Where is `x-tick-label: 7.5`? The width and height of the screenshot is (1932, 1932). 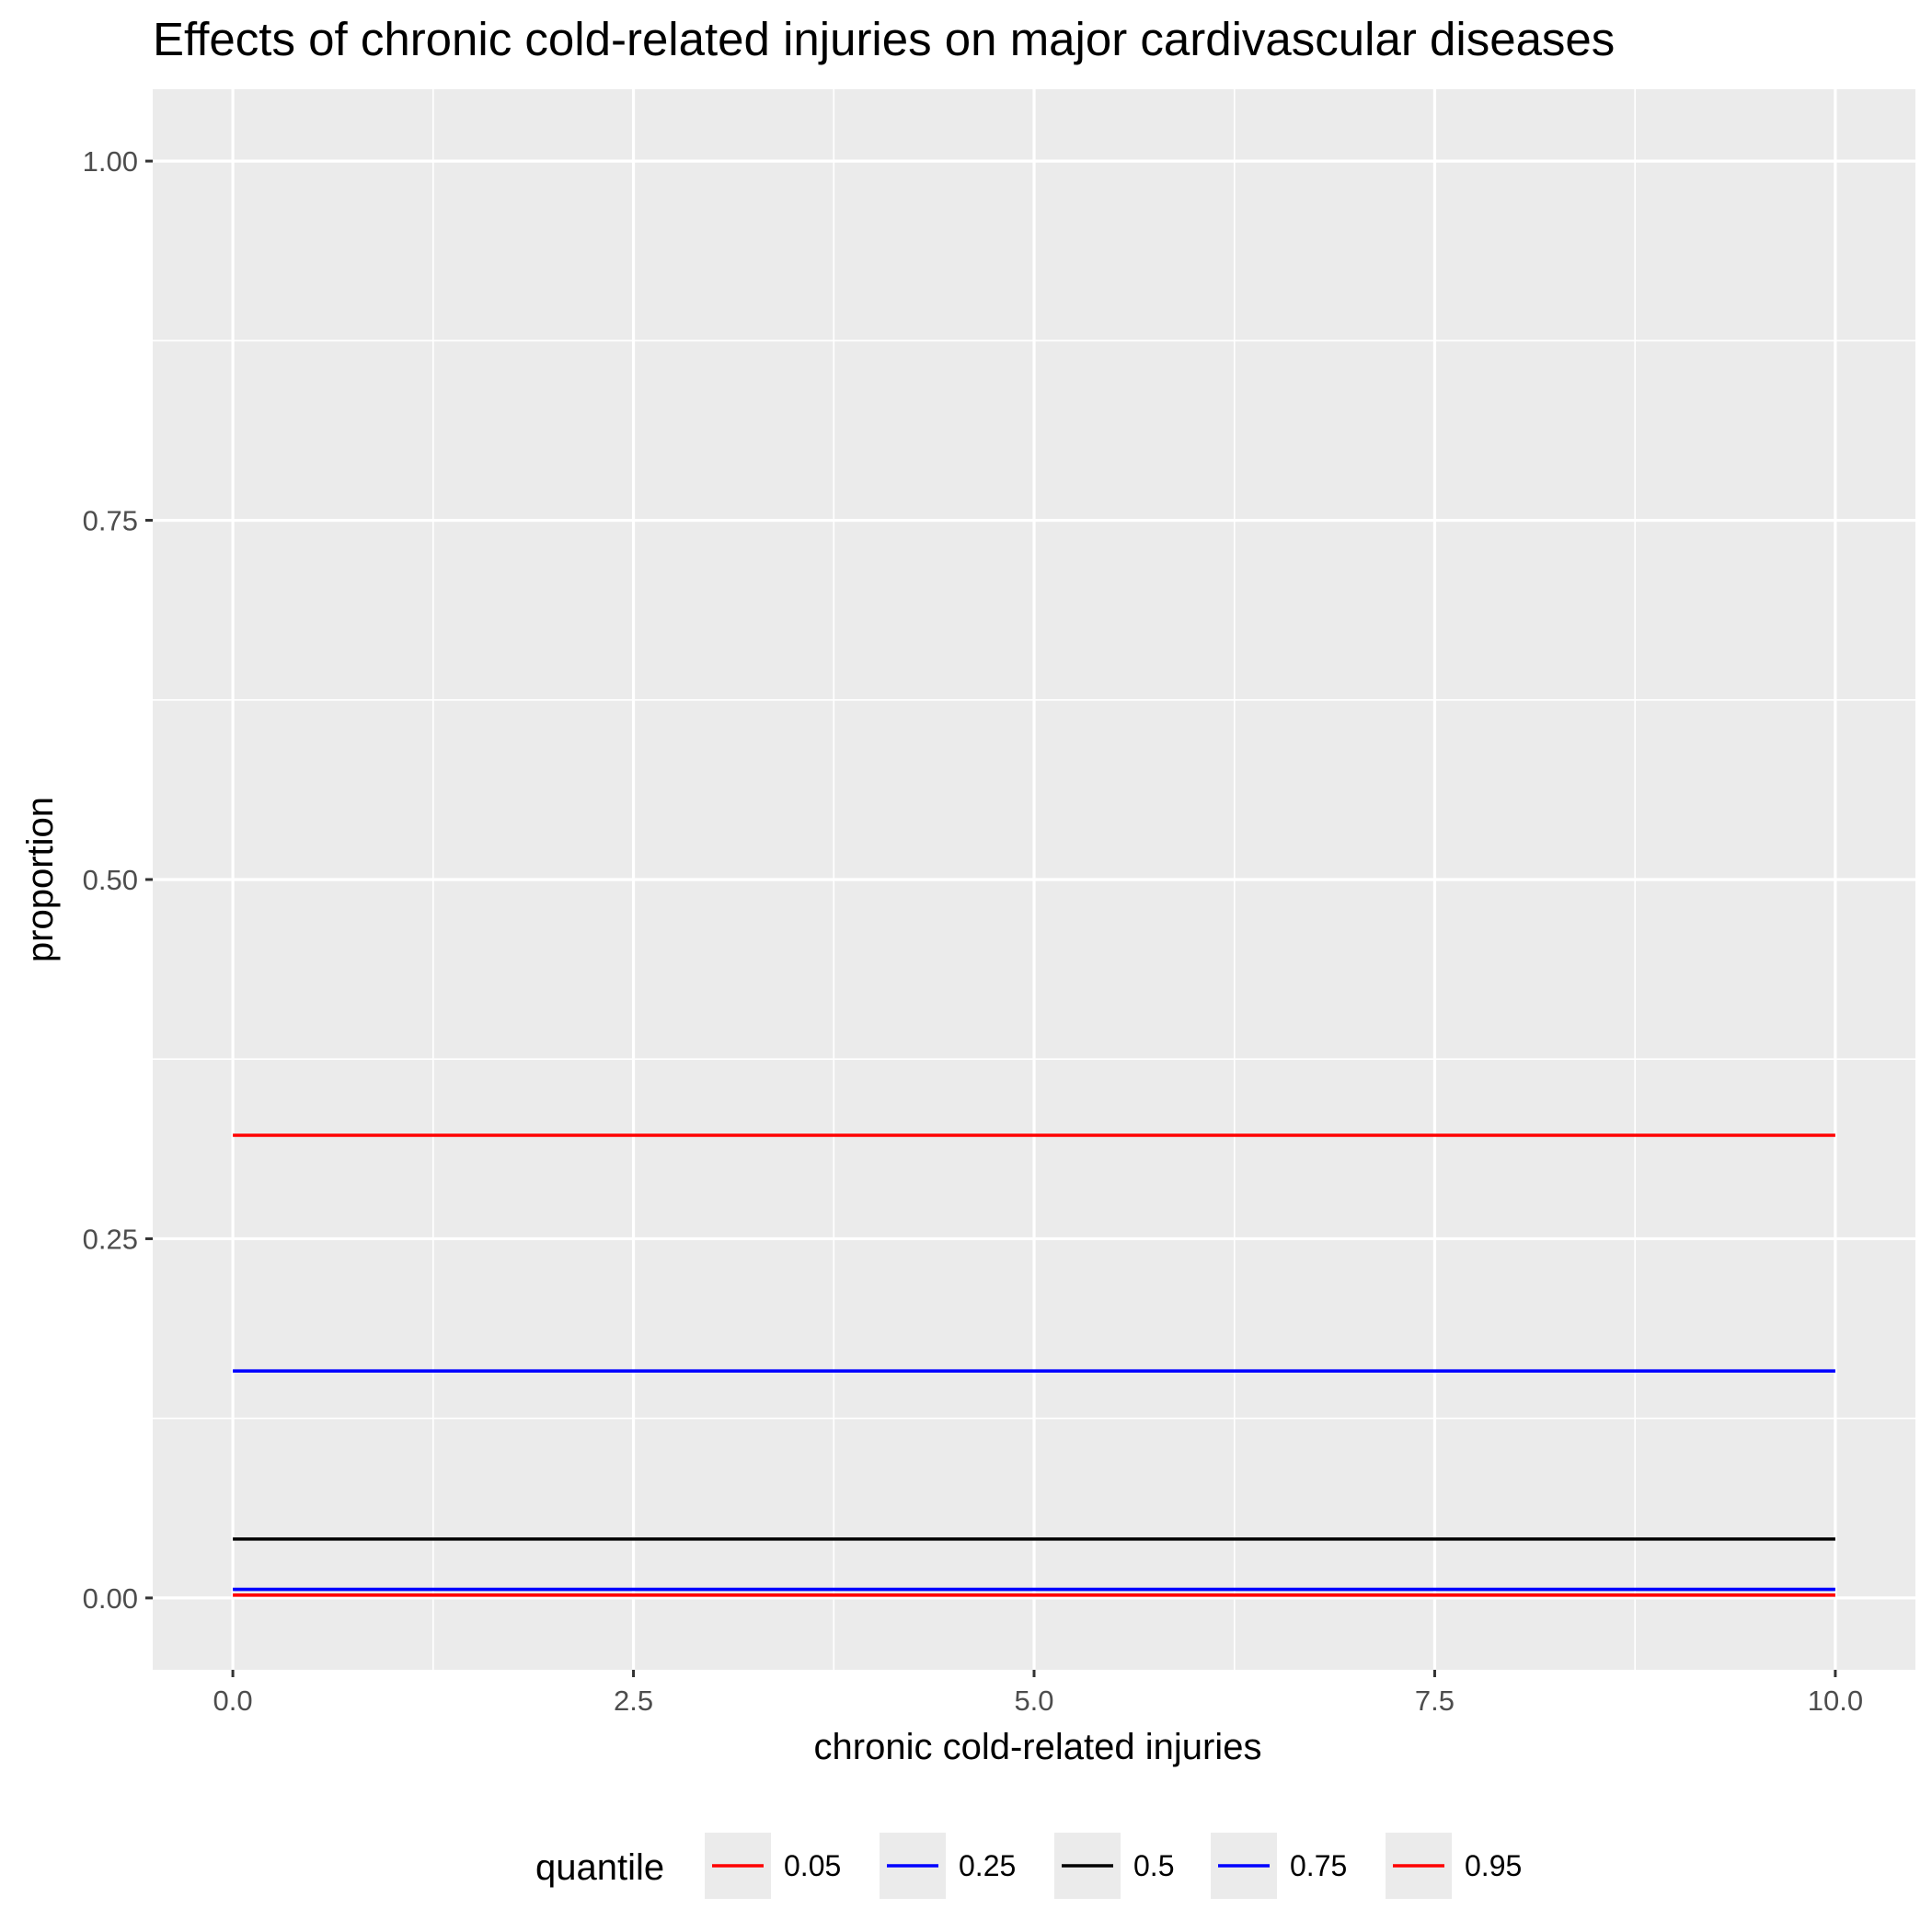 x-tick-label: 7.5 is located at coordinates (1435, 1701).